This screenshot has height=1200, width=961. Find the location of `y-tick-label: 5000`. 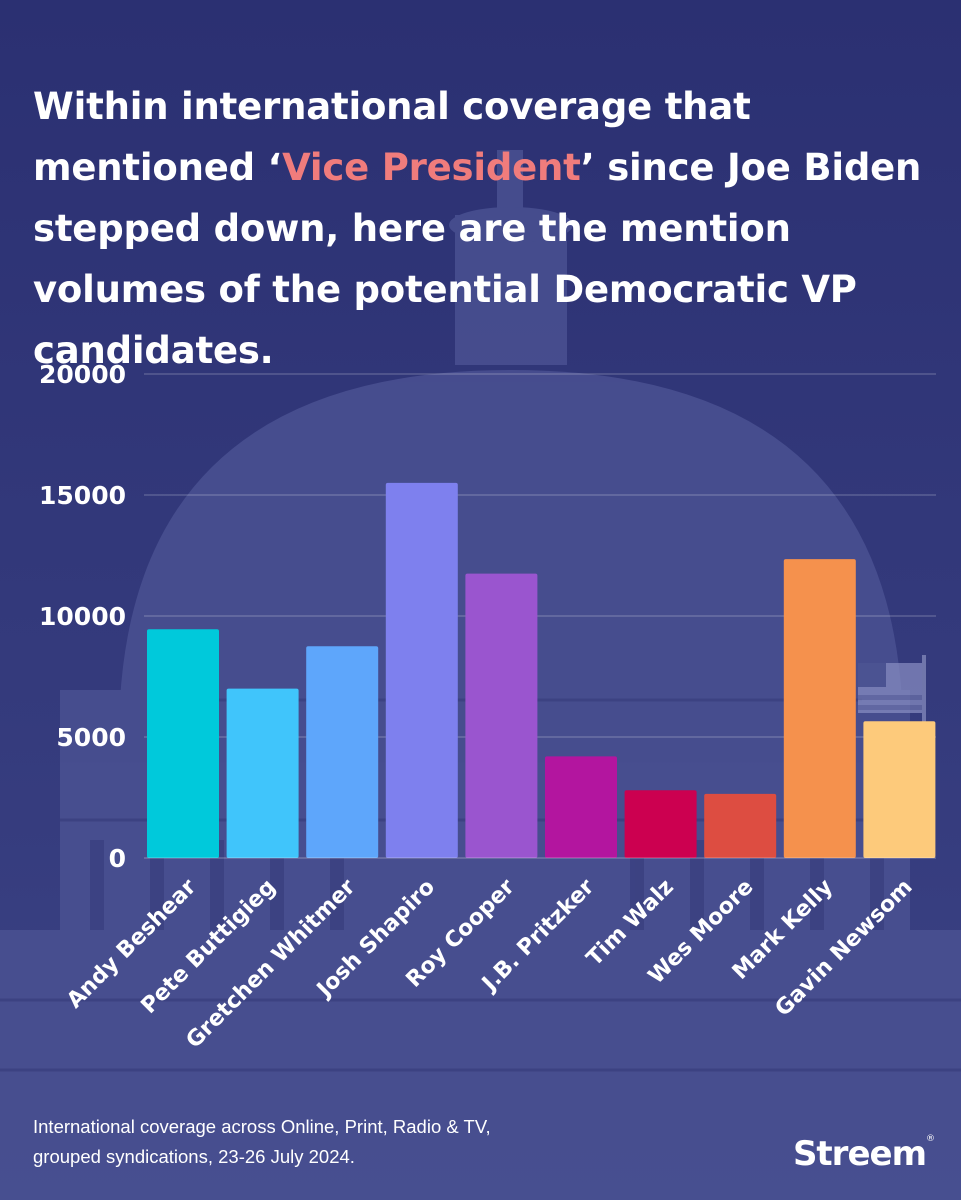

y-tick-label: 5000 is located at coordinates (91, 737).